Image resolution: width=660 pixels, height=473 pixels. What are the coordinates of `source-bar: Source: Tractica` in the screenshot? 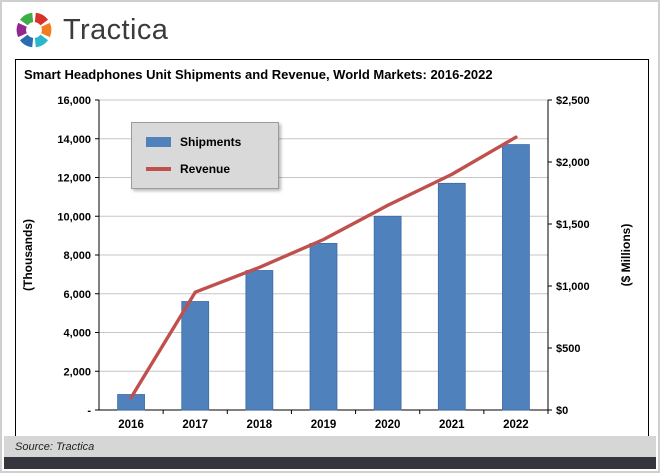 It's located at (330, 446).